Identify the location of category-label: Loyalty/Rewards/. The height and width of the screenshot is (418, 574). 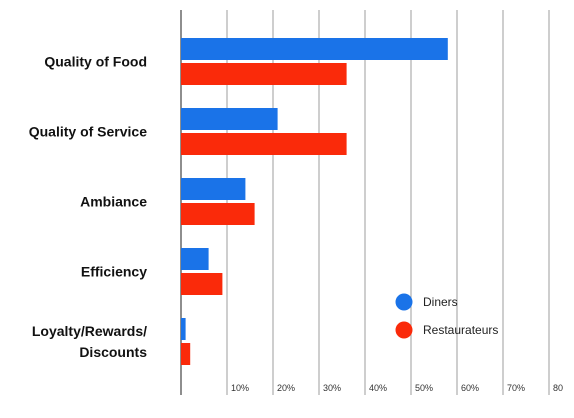
(89, 331).